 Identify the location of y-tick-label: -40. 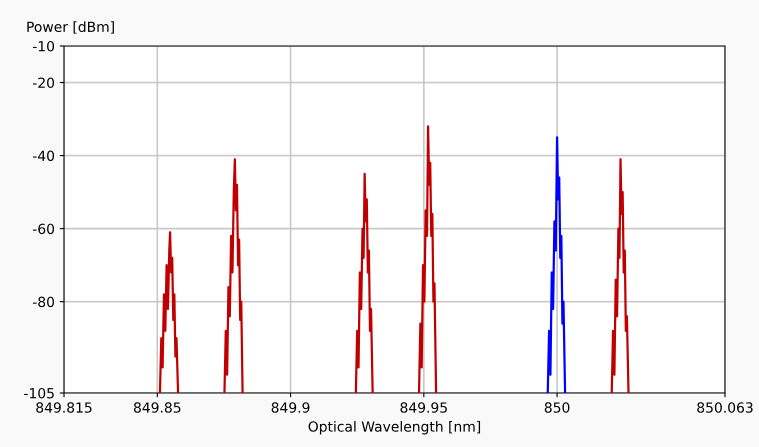
(43, 156).